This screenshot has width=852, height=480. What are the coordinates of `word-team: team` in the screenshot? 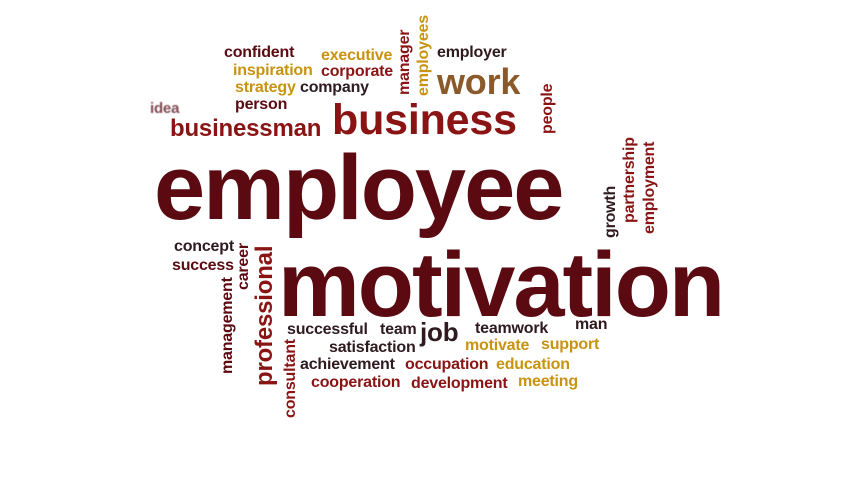 It's located at (398, 329).